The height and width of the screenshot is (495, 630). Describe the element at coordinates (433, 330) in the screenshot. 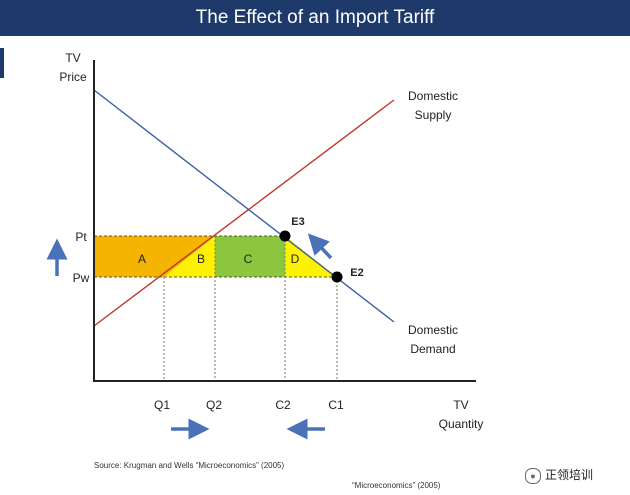

I see `demand-label-line1: Domestic` at that location.